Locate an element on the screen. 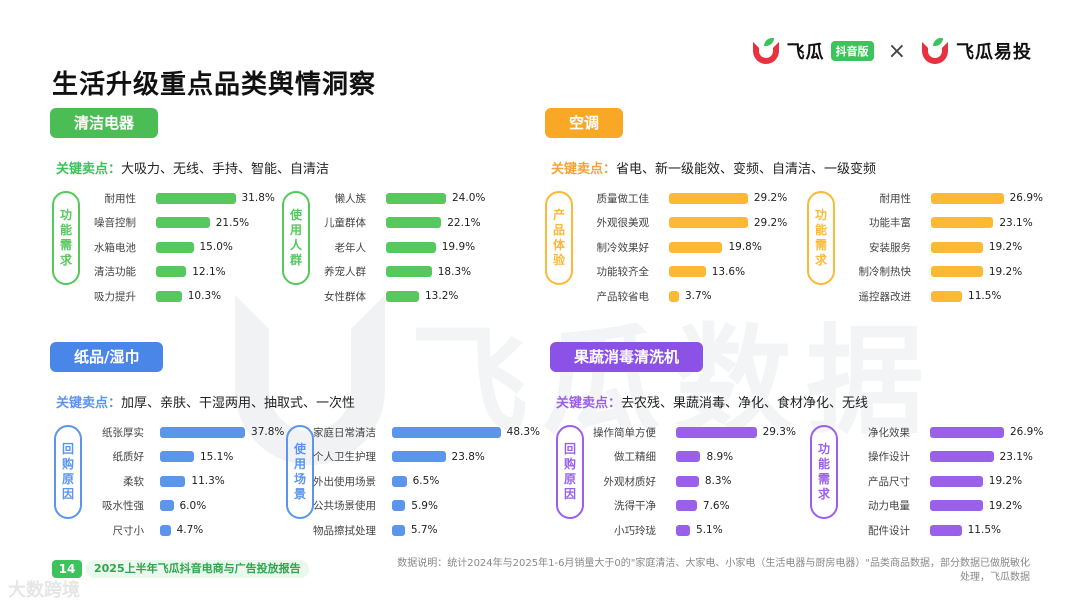  group-label-pill: 功能需求 is located at coordinates (821, 238).